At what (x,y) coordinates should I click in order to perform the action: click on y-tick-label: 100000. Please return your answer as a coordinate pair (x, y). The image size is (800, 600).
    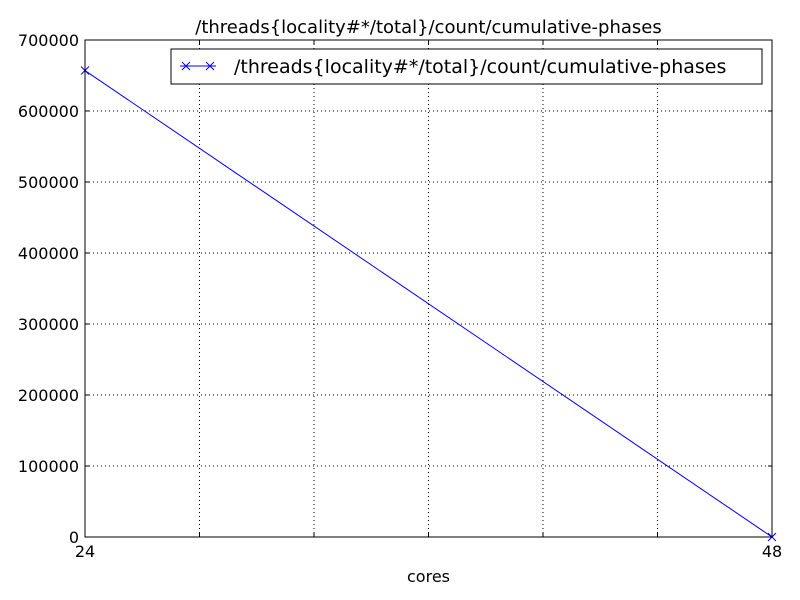
    Looking at the image, I should click on (48, 466).